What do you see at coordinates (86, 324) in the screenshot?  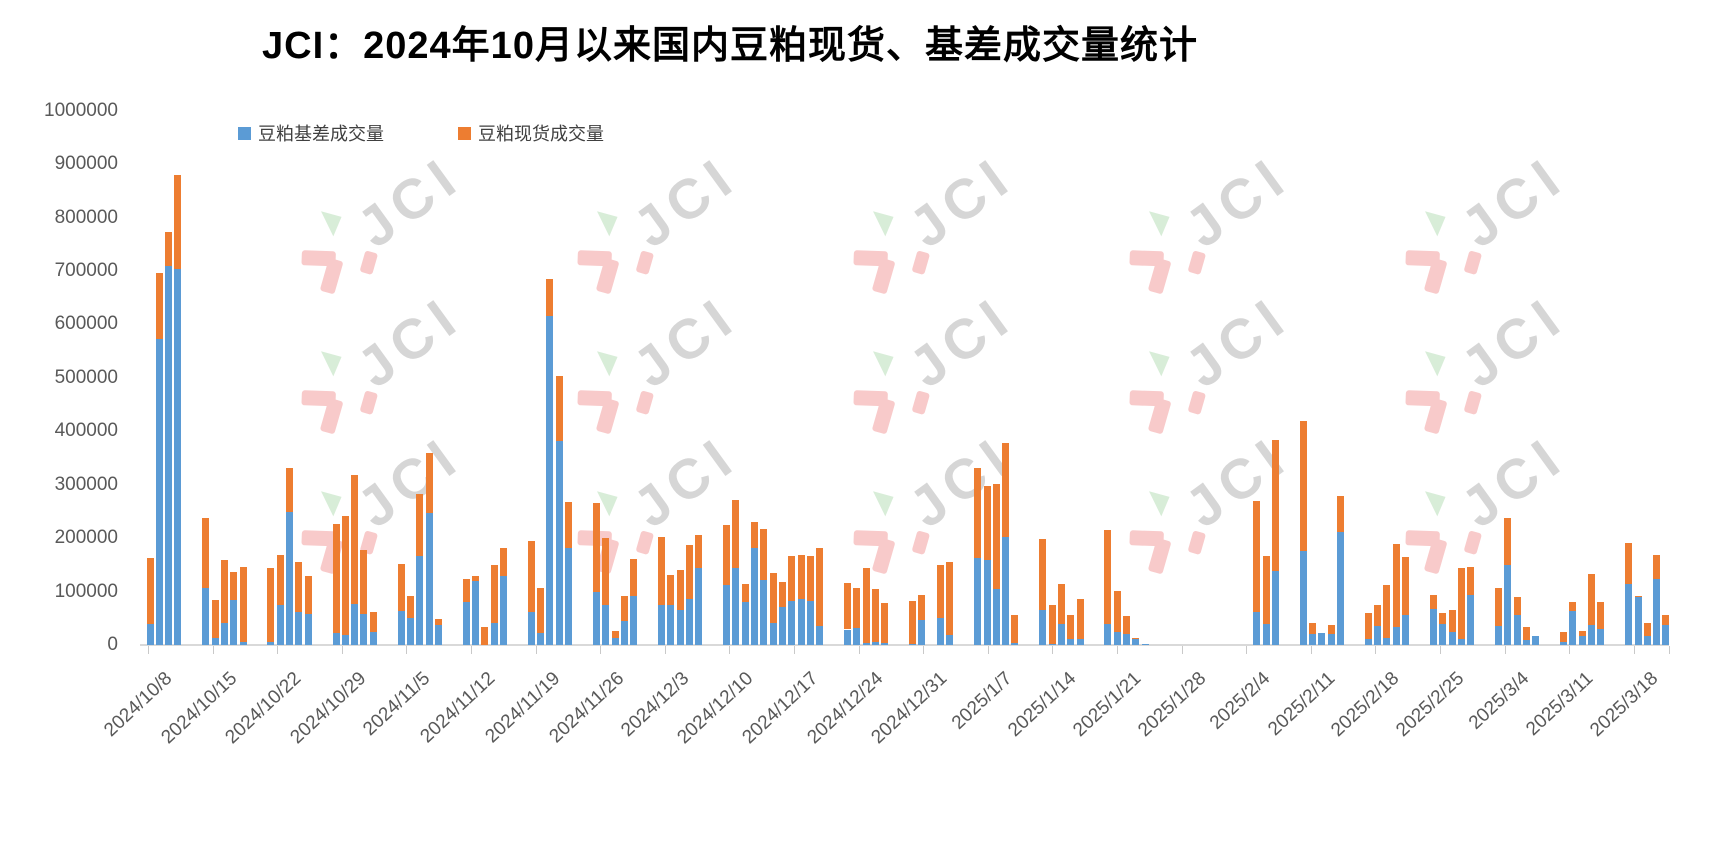 I see `y-axis-tick-label: 600000` at bounding box center [86, 324].